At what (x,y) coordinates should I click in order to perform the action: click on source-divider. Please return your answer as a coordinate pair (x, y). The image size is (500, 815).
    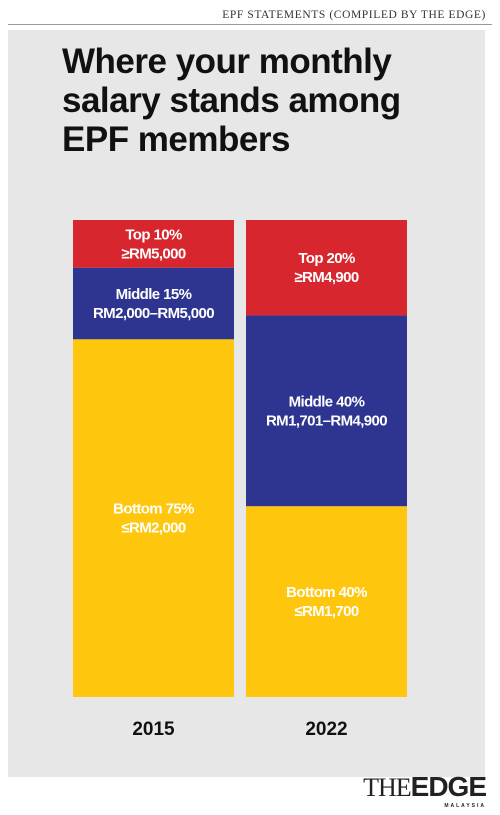
    Looking at the image, I should click on (250, 24).